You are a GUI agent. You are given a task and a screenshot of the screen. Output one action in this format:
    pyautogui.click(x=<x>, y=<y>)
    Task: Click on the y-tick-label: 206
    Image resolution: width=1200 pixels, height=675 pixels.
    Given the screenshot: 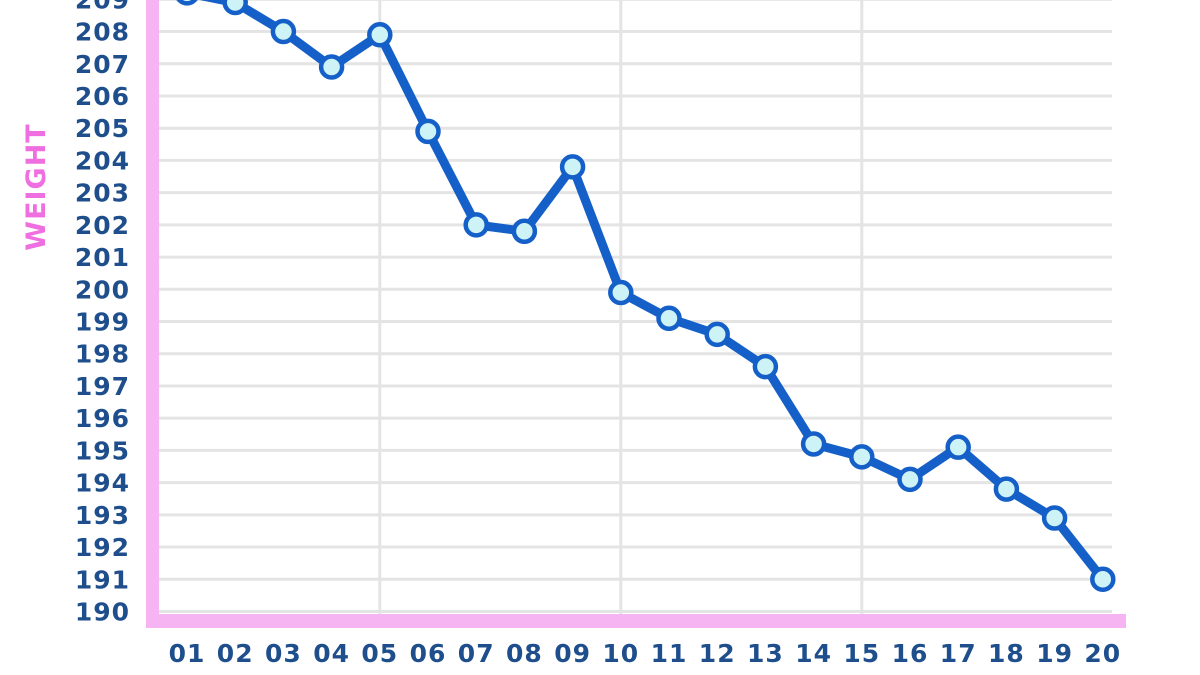 What is the action you would take?
    pyautogui.click(x=102, y=96)
    